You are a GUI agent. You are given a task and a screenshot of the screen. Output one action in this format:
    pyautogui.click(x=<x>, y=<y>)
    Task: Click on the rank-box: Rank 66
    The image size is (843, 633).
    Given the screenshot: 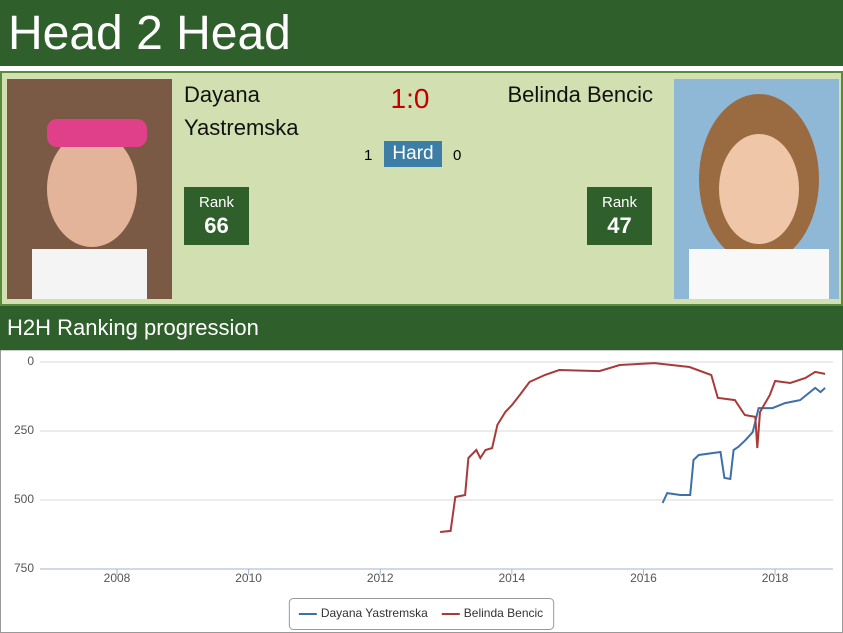 What is the action you would take?
    pyautogui.click(x=216, y=216)
    